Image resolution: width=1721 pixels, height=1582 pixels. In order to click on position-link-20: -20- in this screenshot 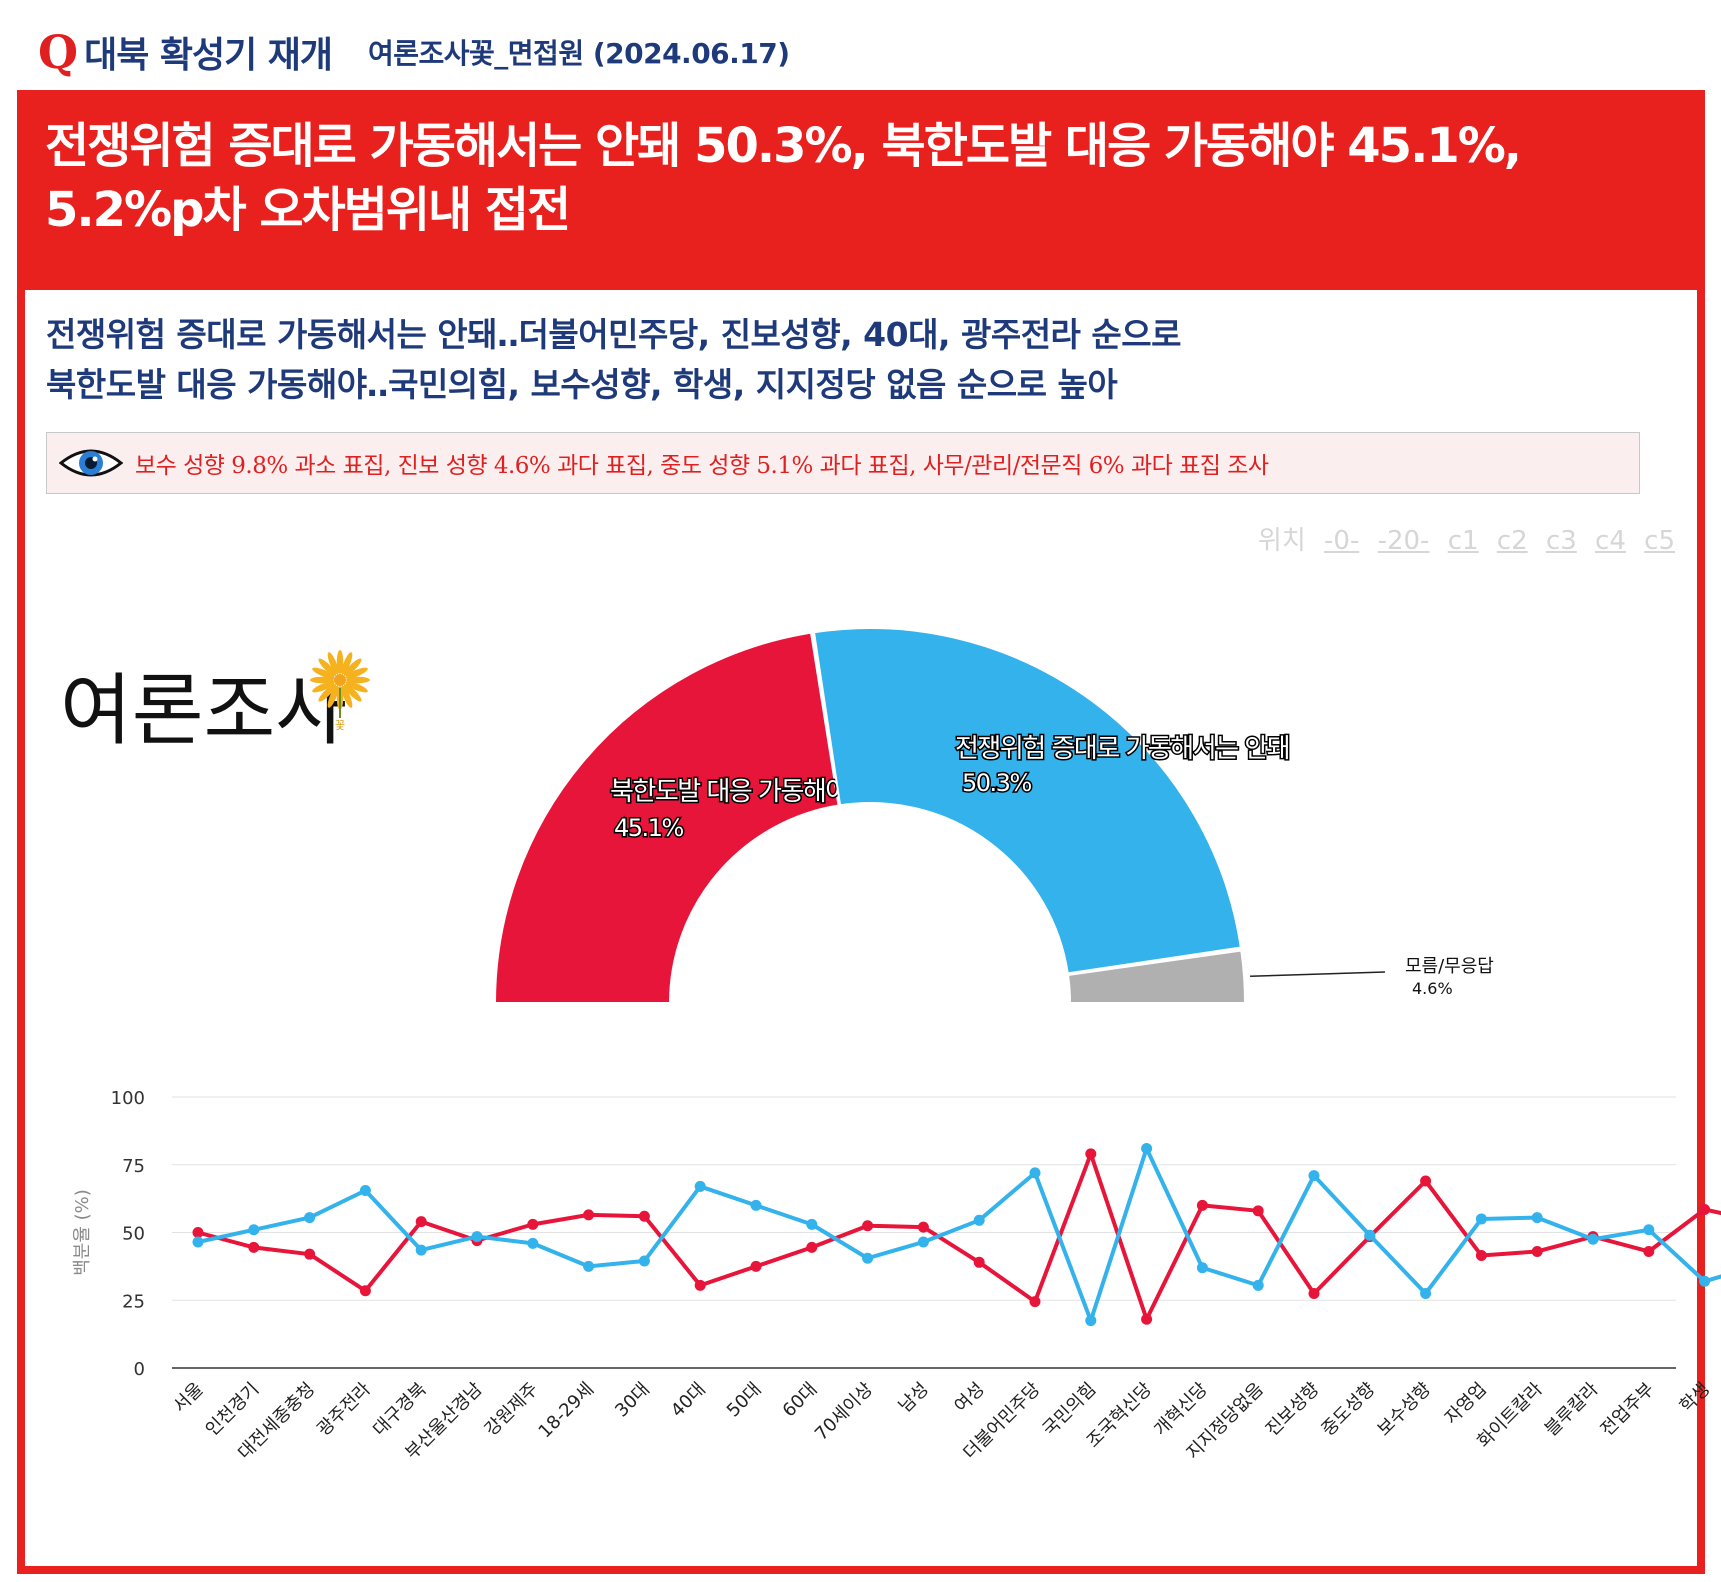, I will do `click(1403, 541)`.